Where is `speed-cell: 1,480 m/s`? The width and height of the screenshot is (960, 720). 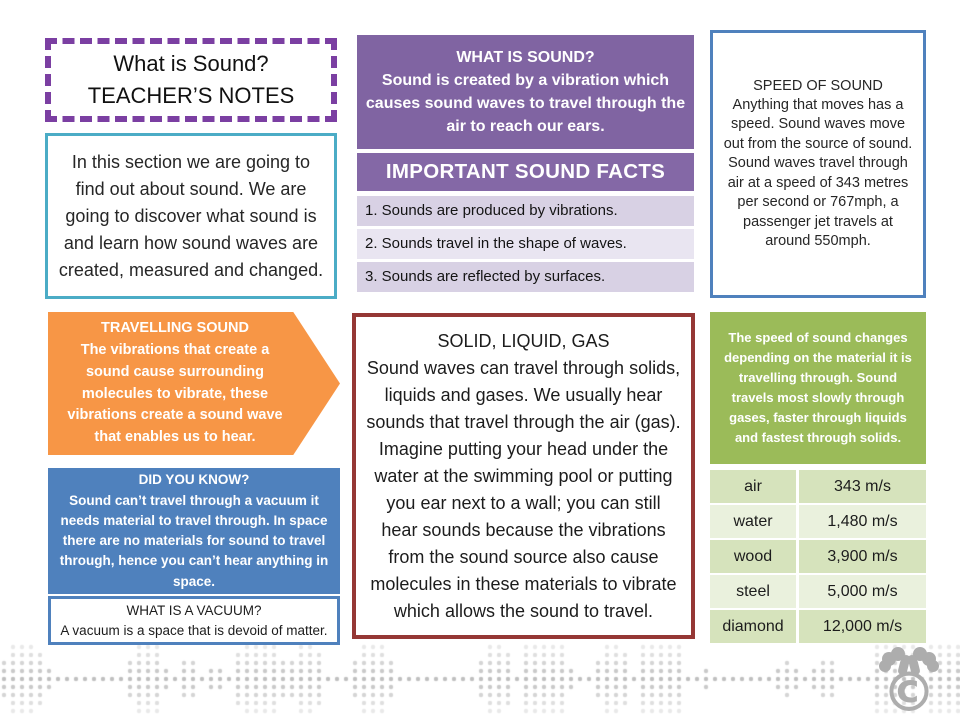
speed-cell: 1,480 m/s is located at coordinates (862, 521).